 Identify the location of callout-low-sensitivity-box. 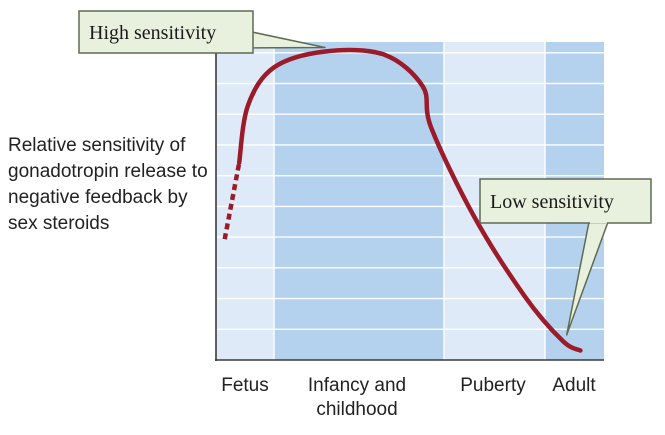
(565, 201).